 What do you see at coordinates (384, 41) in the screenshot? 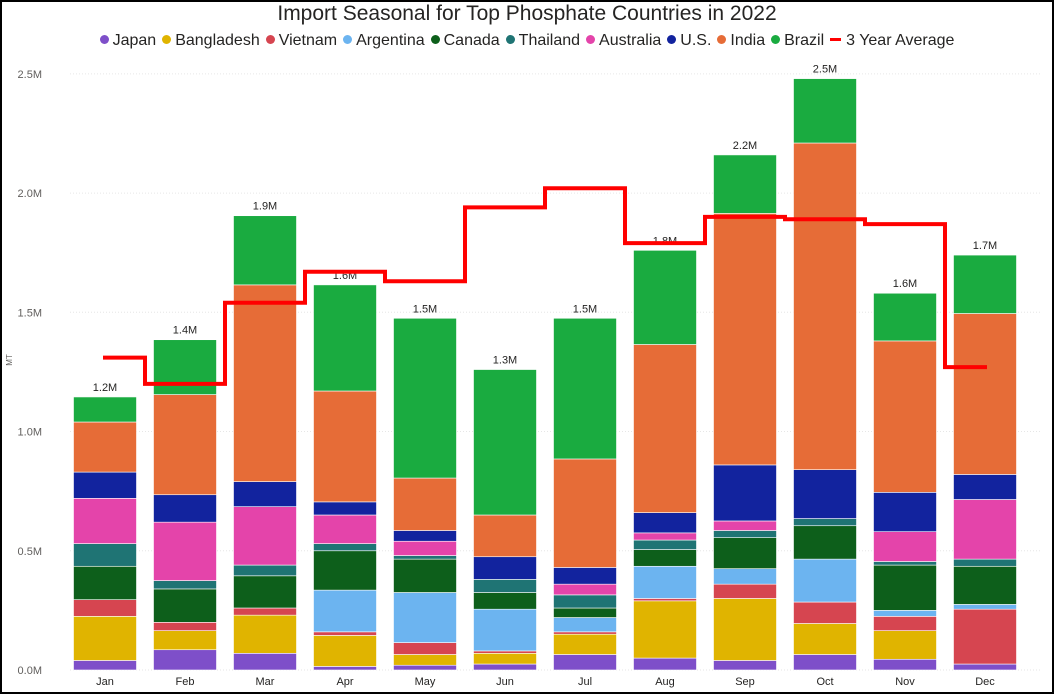
I see `legend-item: Argentina` at bounding box center [384, 41].